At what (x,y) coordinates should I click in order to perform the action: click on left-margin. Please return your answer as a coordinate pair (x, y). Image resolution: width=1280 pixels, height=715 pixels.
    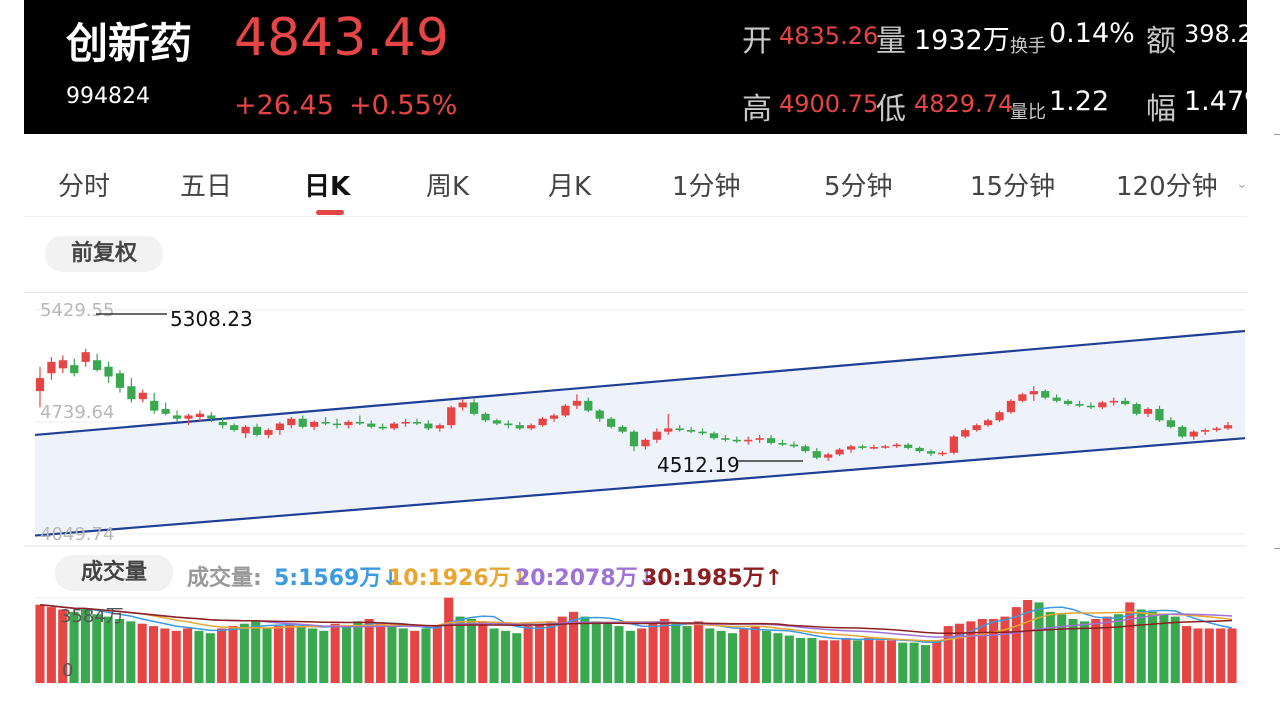
    Looking at the image, I should click on (12, 357).